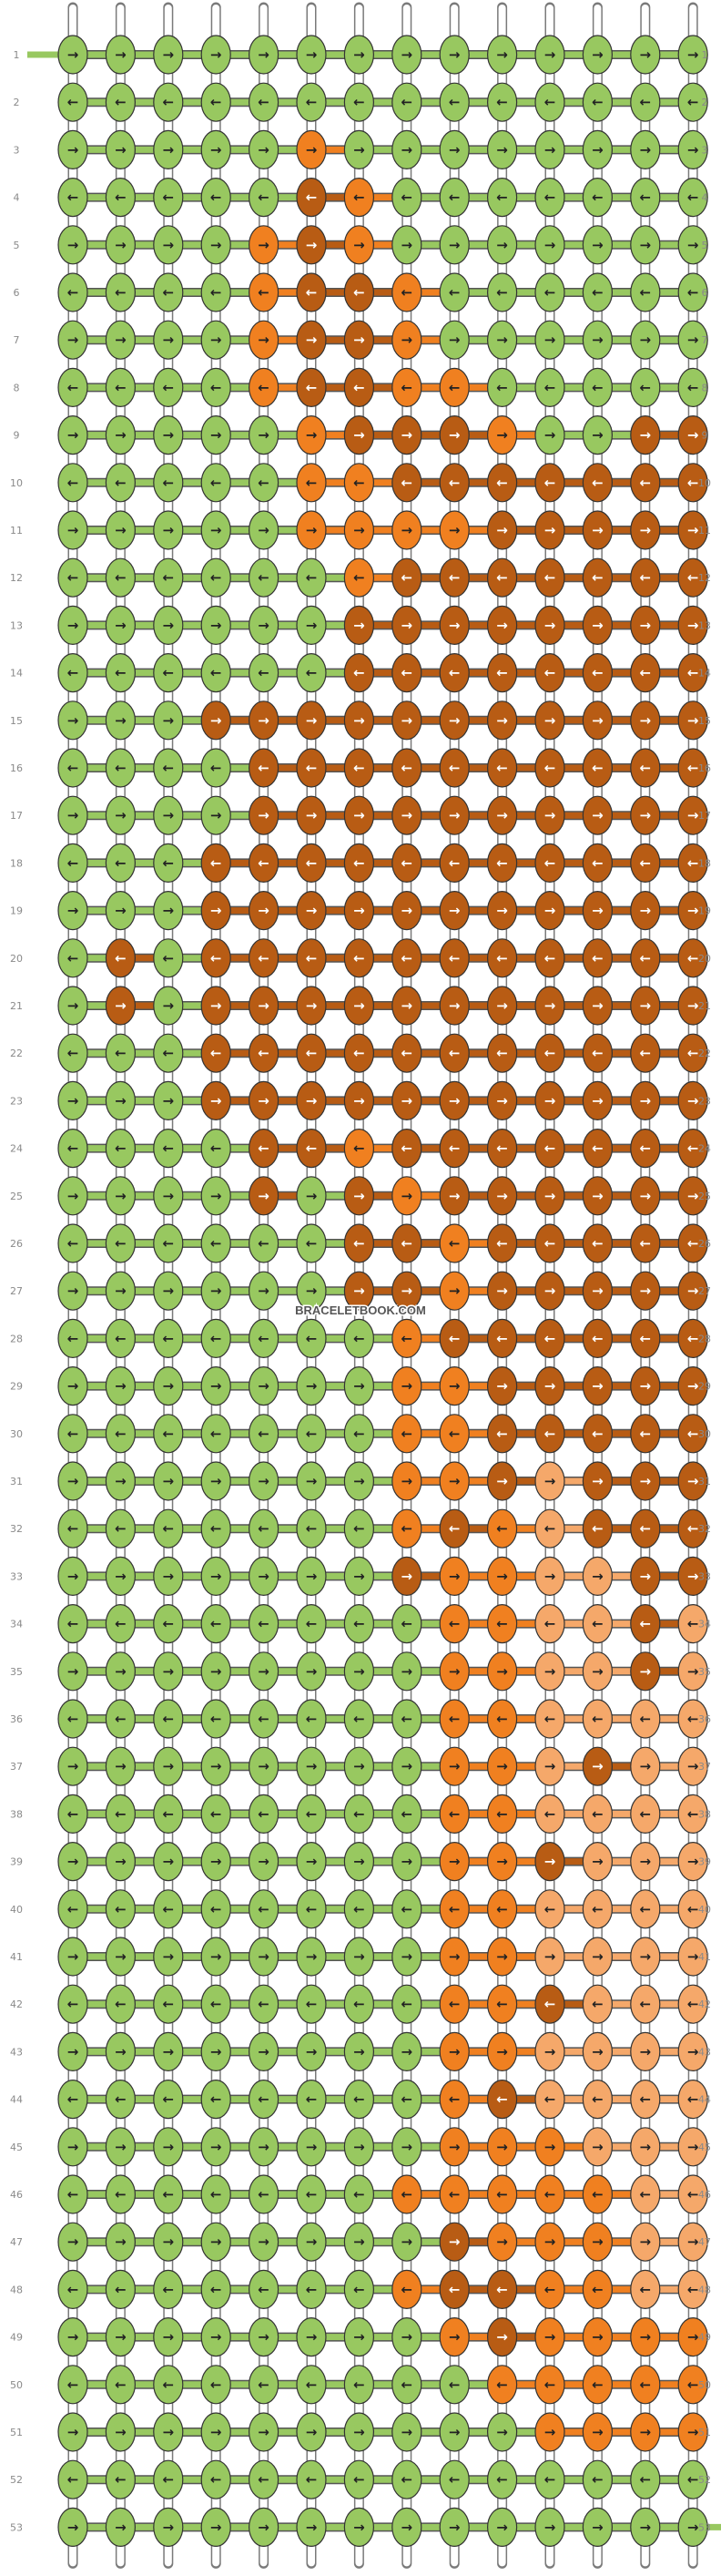  What do you see at coordinates (704, 1196) in the screenshot?
I see `row-number-right: 25` at bounding box center [704, 1196].